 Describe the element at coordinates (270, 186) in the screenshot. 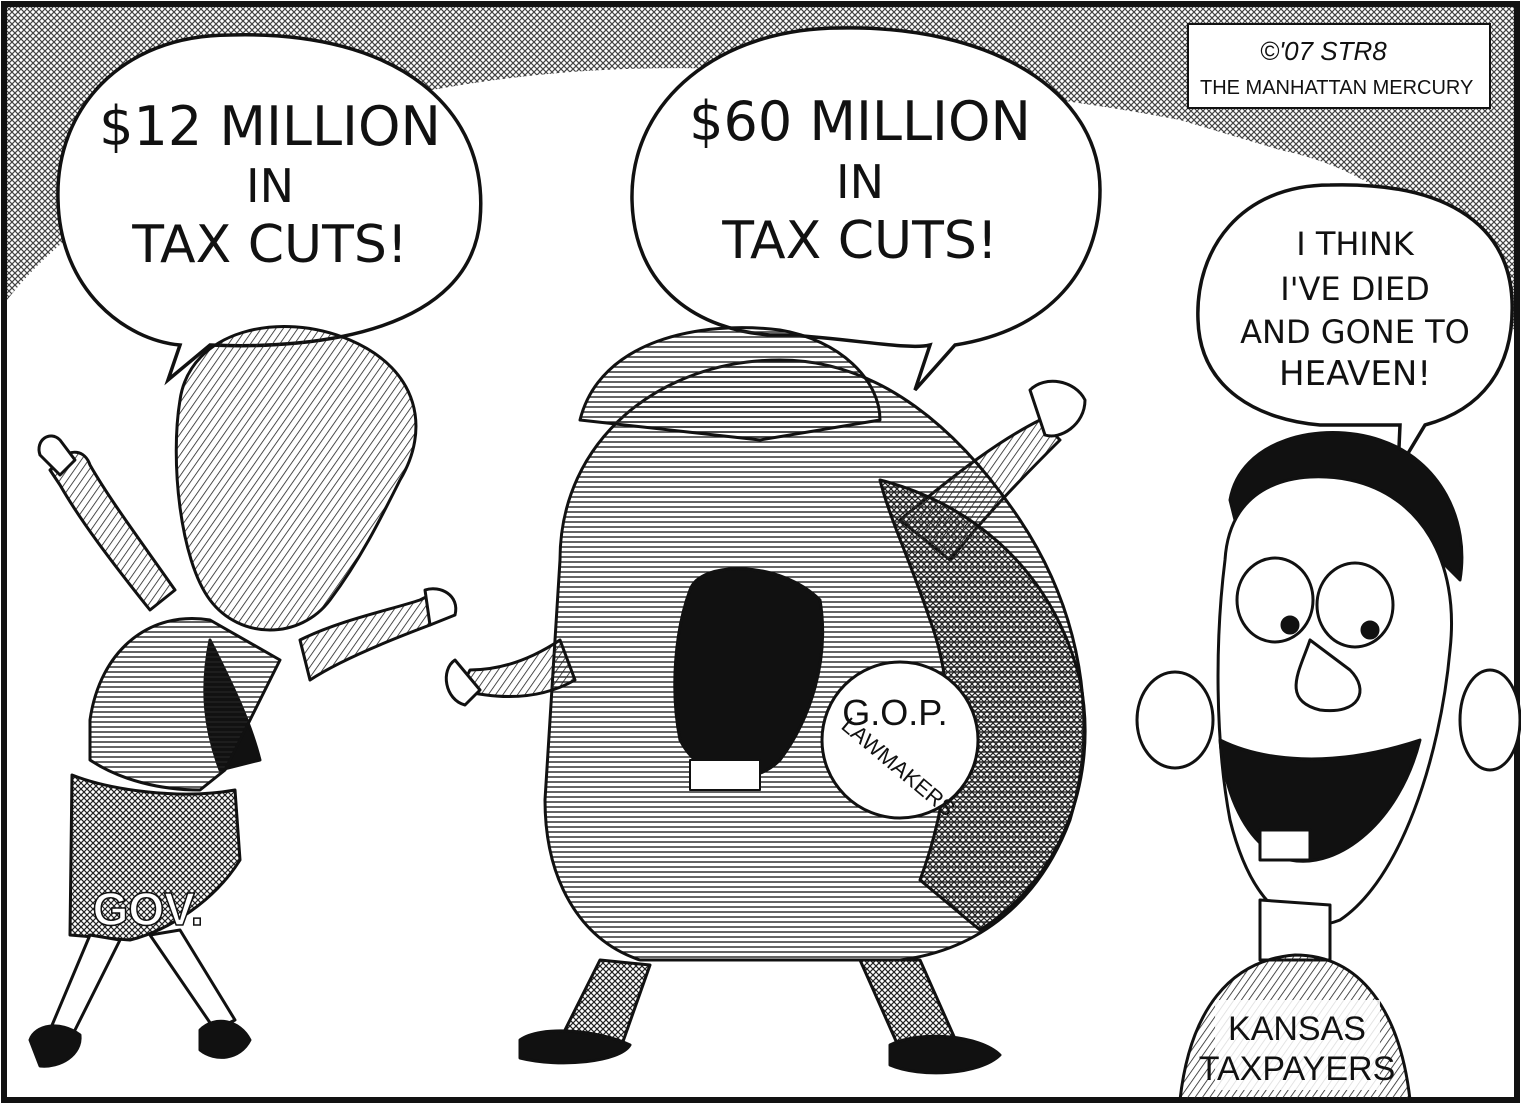

I see `bubble-1-line-2: IN` at that location.